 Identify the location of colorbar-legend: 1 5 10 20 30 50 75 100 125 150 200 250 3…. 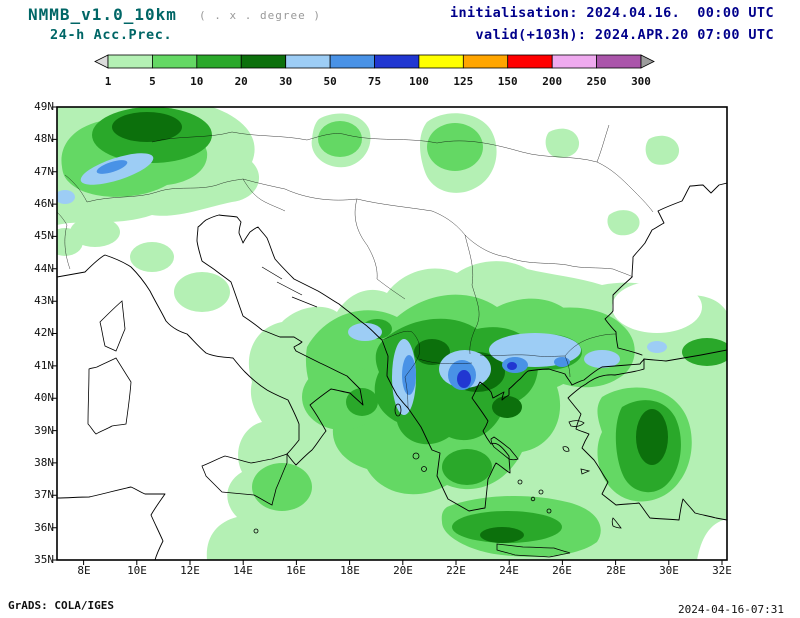
(374, 71).